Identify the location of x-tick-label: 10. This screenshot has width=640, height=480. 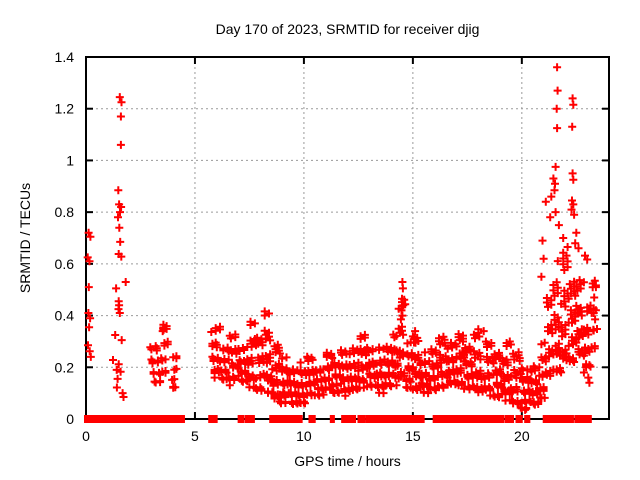
(304, 436).